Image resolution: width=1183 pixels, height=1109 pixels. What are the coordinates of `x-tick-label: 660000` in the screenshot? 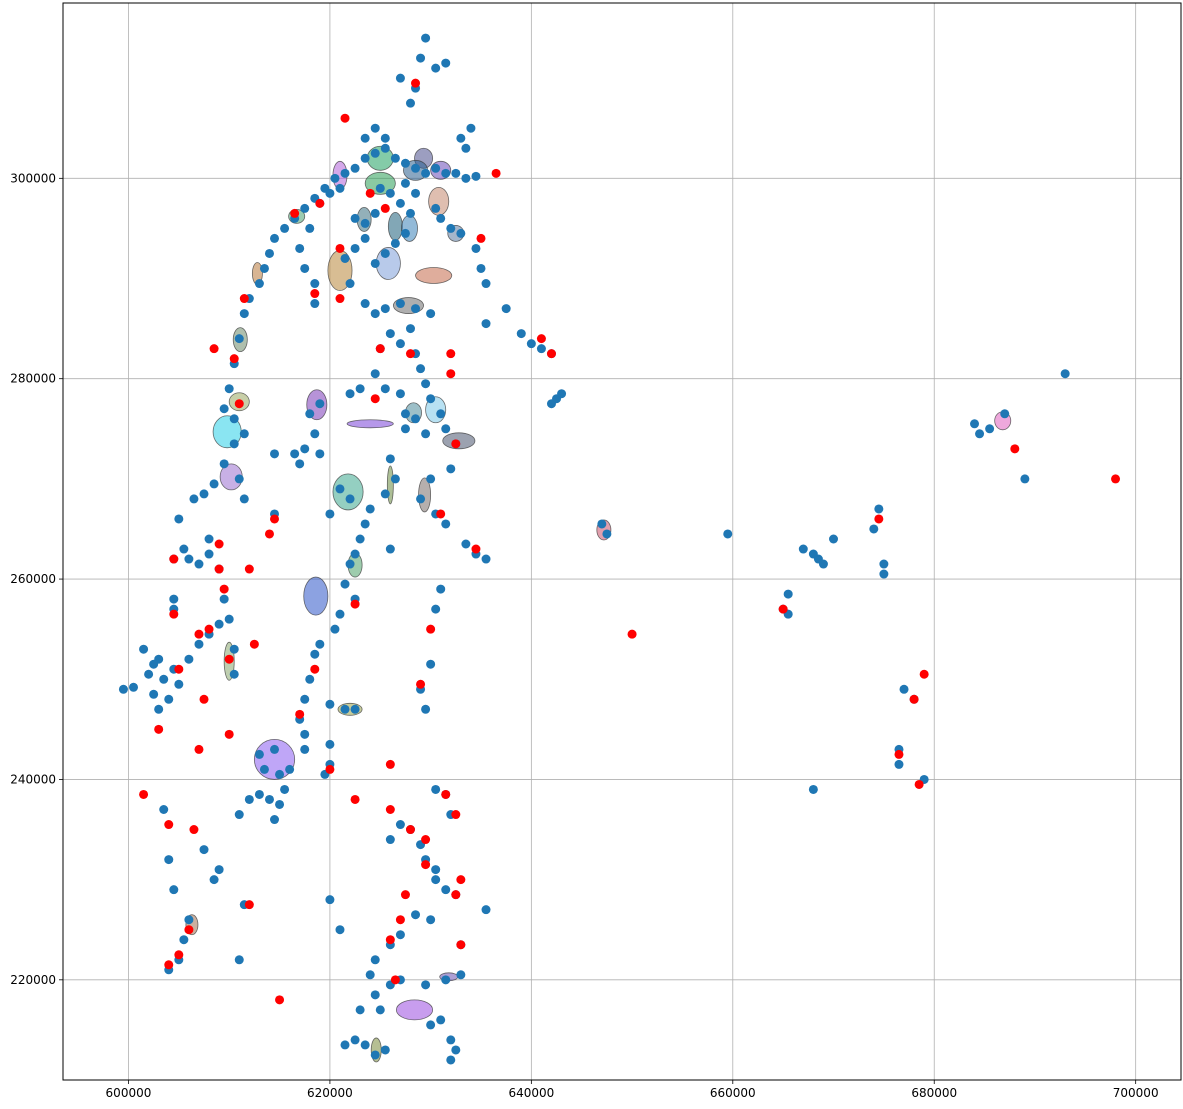 It's located at (733, 1093).